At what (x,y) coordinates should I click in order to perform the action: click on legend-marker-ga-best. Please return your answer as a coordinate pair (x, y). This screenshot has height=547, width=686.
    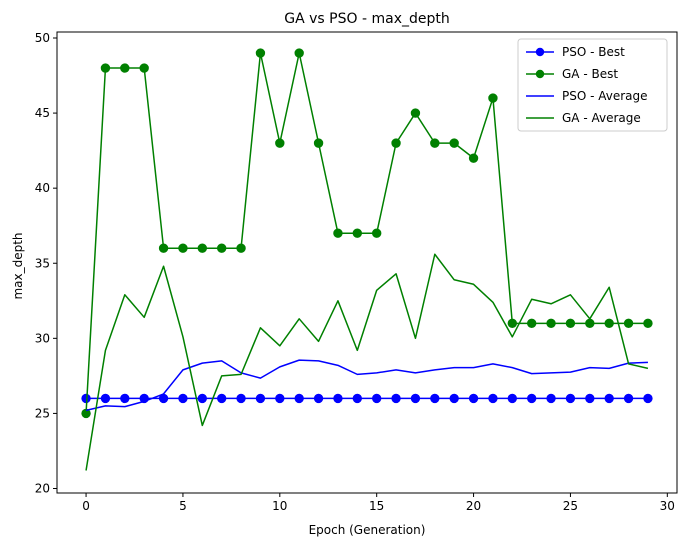
    Looking at the image, I should click on (540, 74).